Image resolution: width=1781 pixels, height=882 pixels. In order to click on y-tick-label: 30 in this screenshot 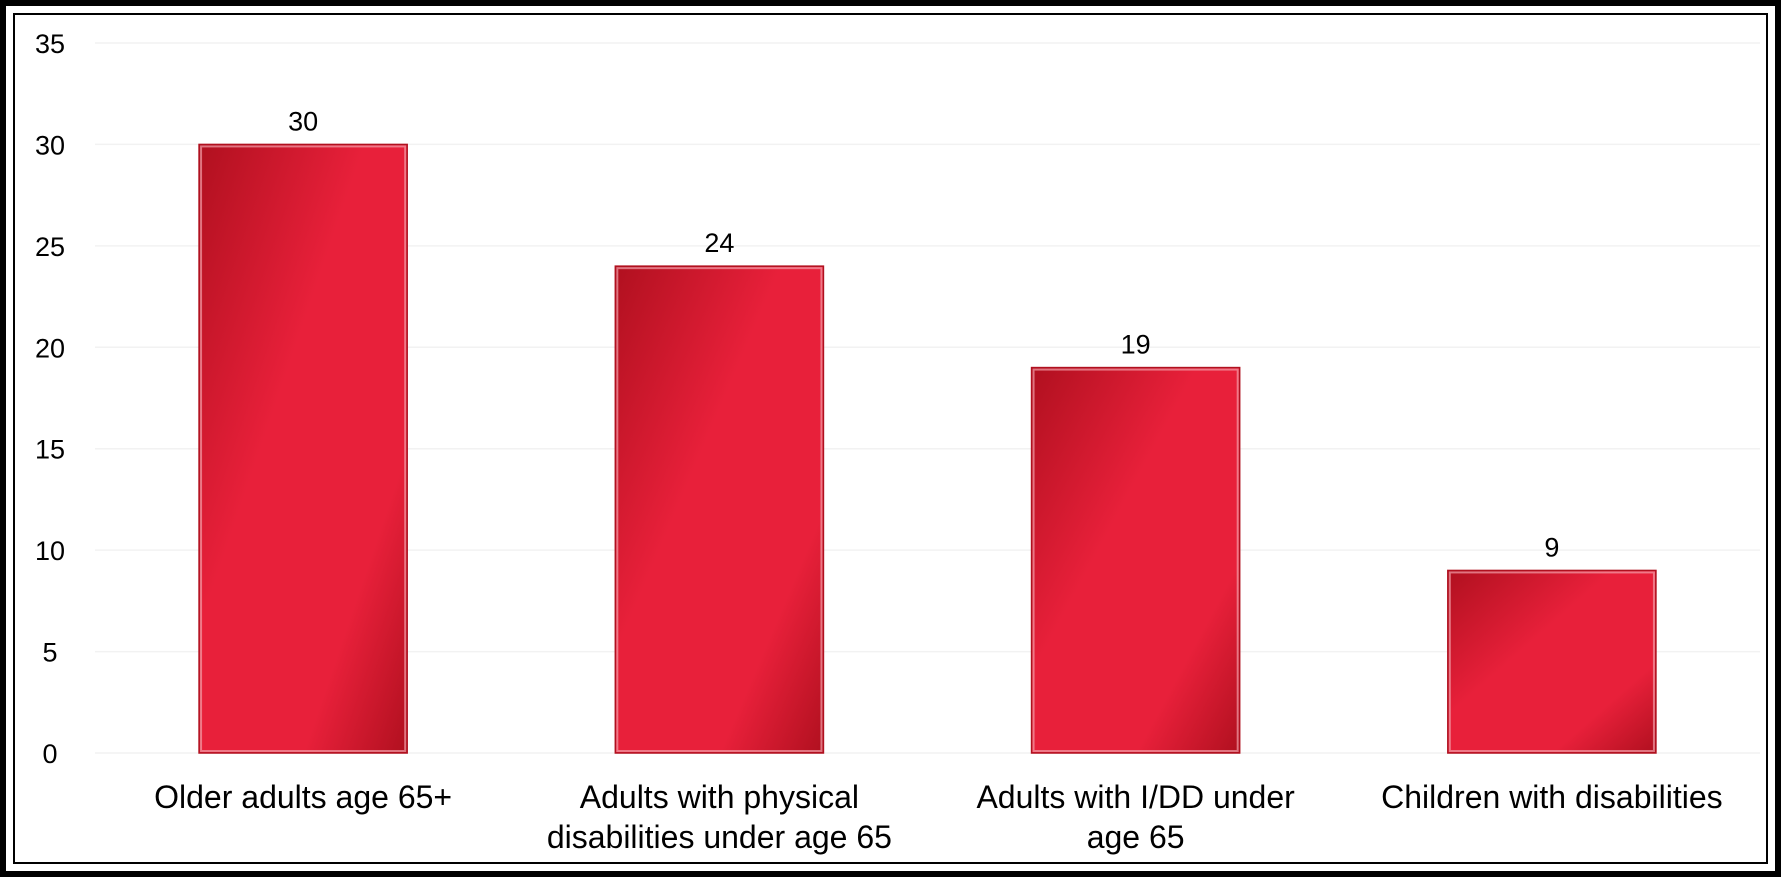, I will do `click(50, 145)`.